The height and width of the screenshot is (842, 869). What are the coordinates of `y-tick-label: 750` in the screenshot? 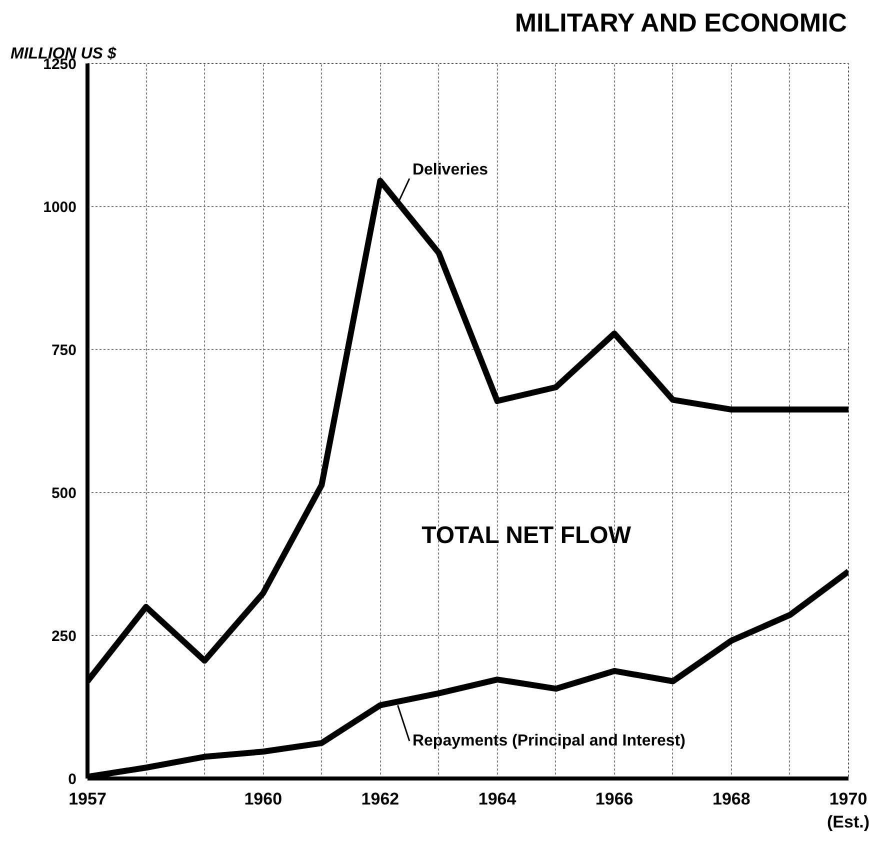 It's located at (64, 350).